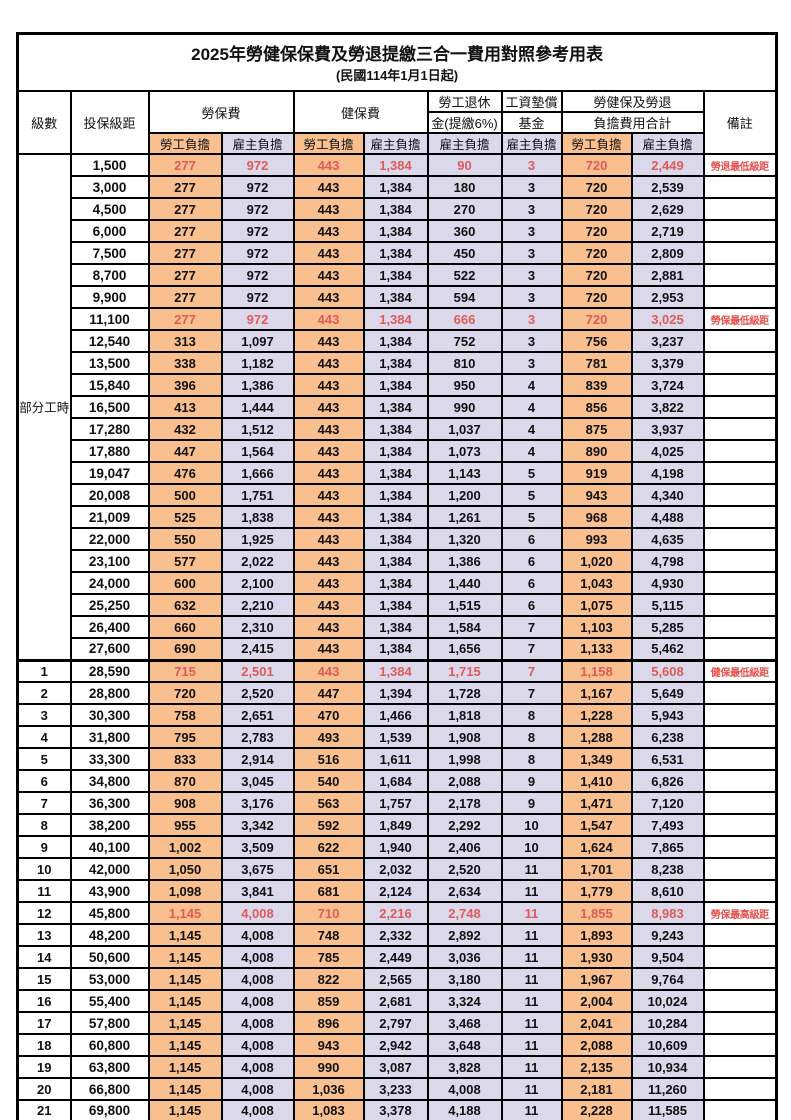 This screenshot has width=791, height=1120. I want to click on value-cell: 972, so click(257, 253).